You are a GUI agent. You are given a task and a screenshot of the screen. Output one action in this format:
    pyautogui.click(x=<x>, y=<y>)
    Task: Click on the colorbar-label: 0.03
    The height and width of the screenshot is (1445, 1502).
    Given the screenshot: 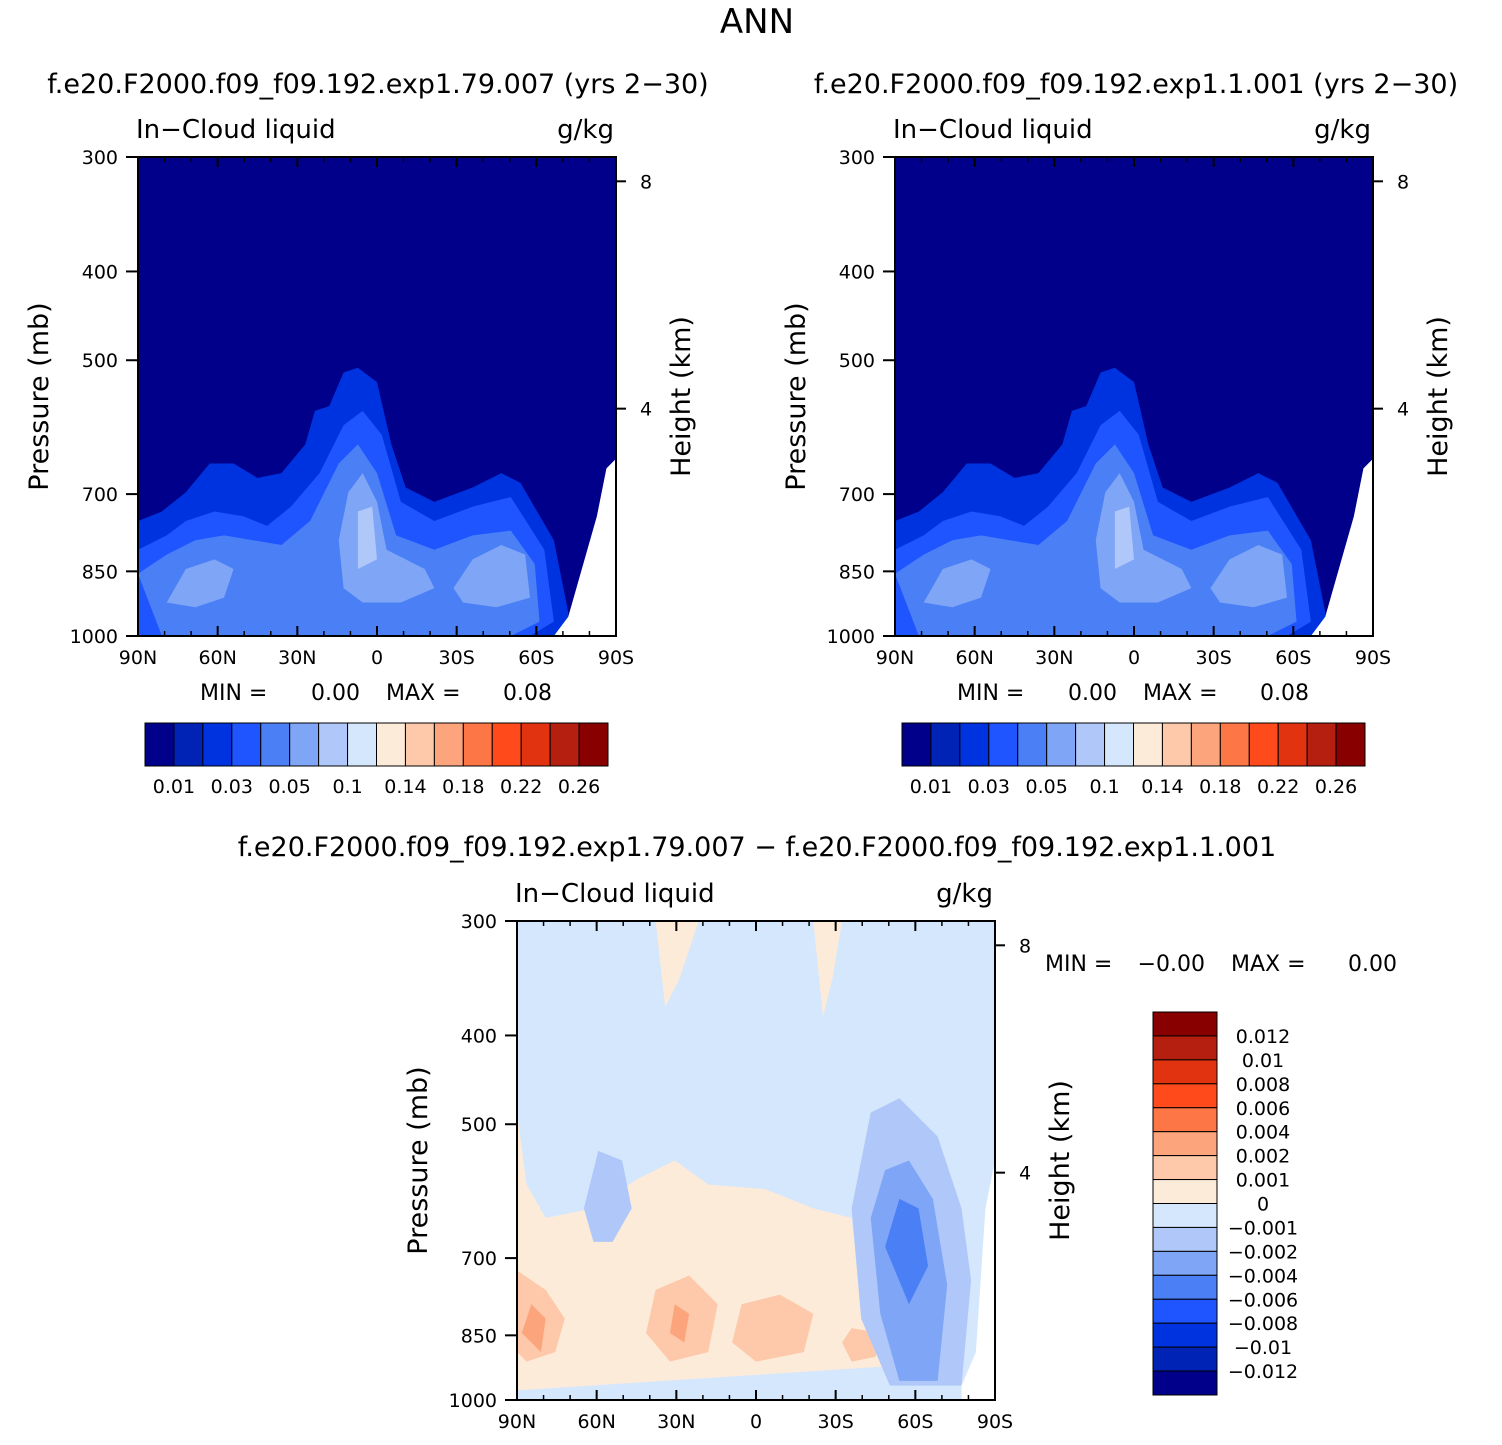 What is the action you would take?
    pyautogui.click(x=989, y=787)
    